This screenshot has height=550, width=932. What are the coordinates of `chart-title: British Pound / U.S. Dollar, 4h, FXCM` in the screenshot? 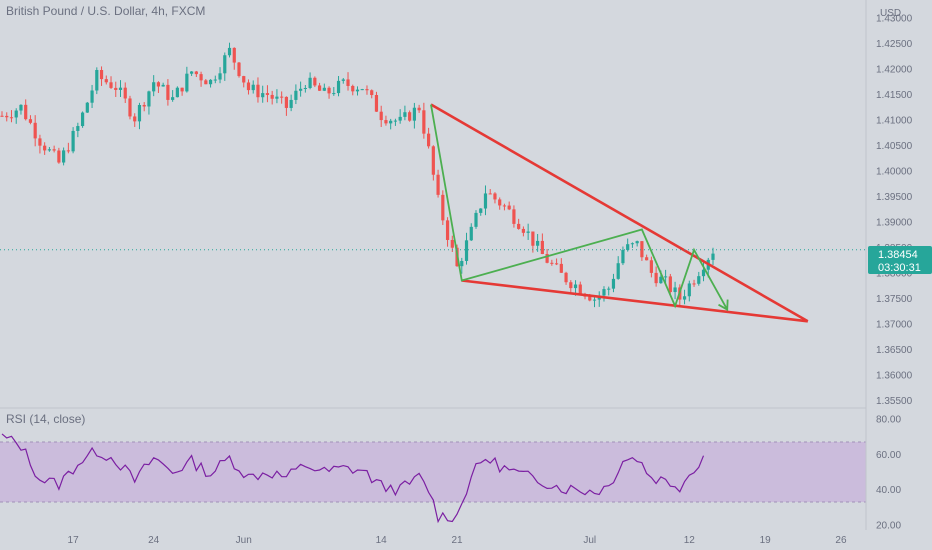 It's located at (105, 11).